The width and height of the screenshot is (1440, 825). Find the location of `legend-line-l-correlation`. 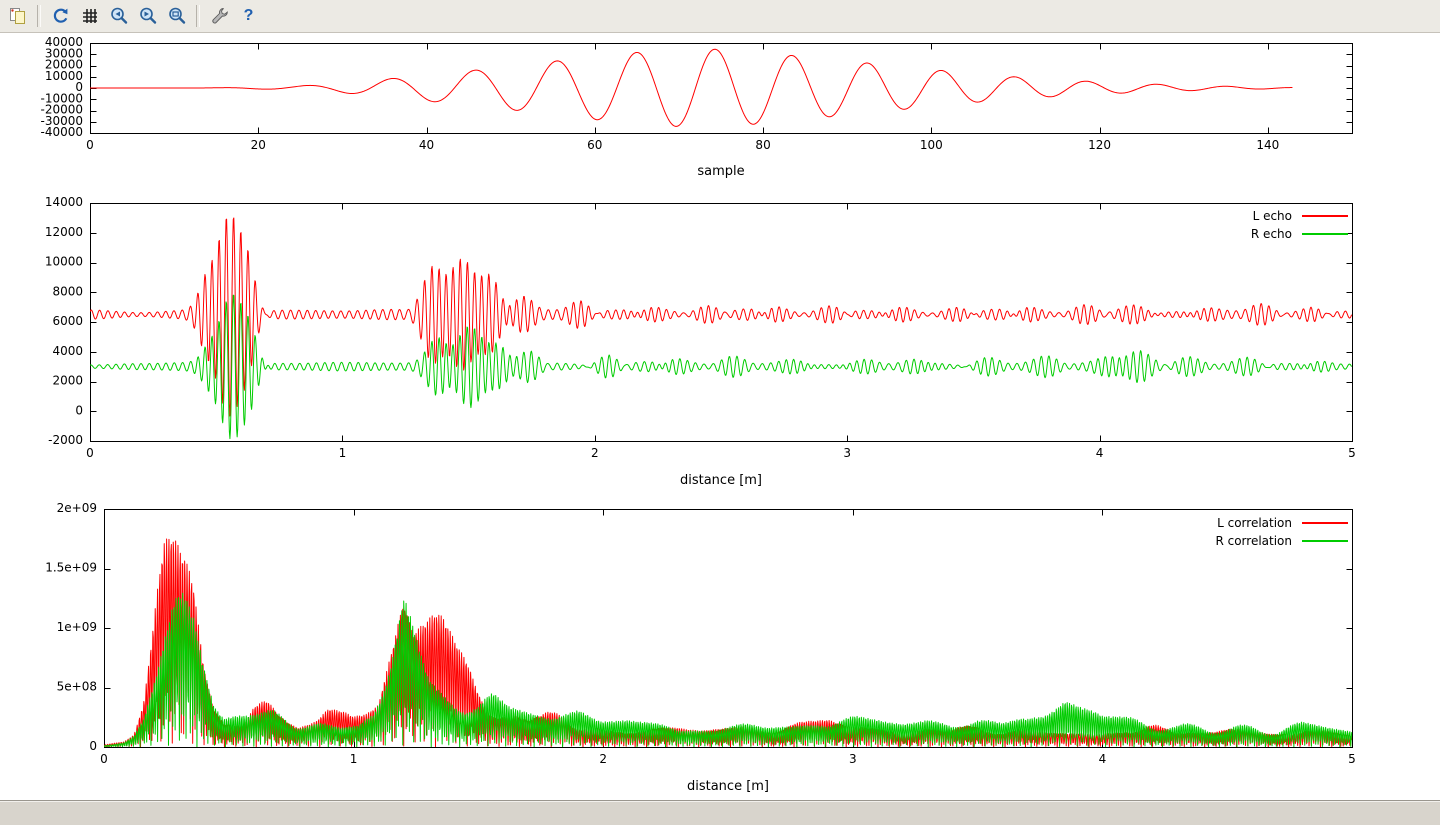

legend-line-l-correlation is located at coordinates (1325, 522).